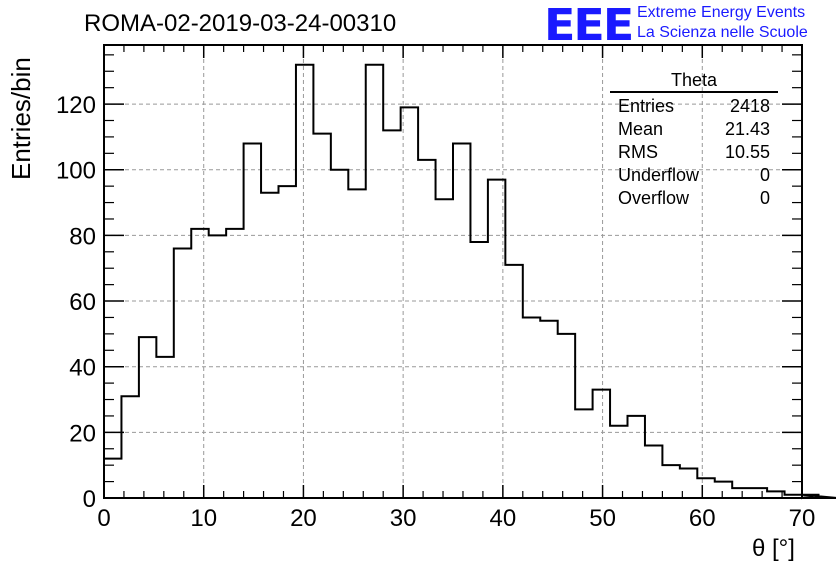 The image size is (836, 572). I want to click on stats-label: RMS, so click(638, 152).